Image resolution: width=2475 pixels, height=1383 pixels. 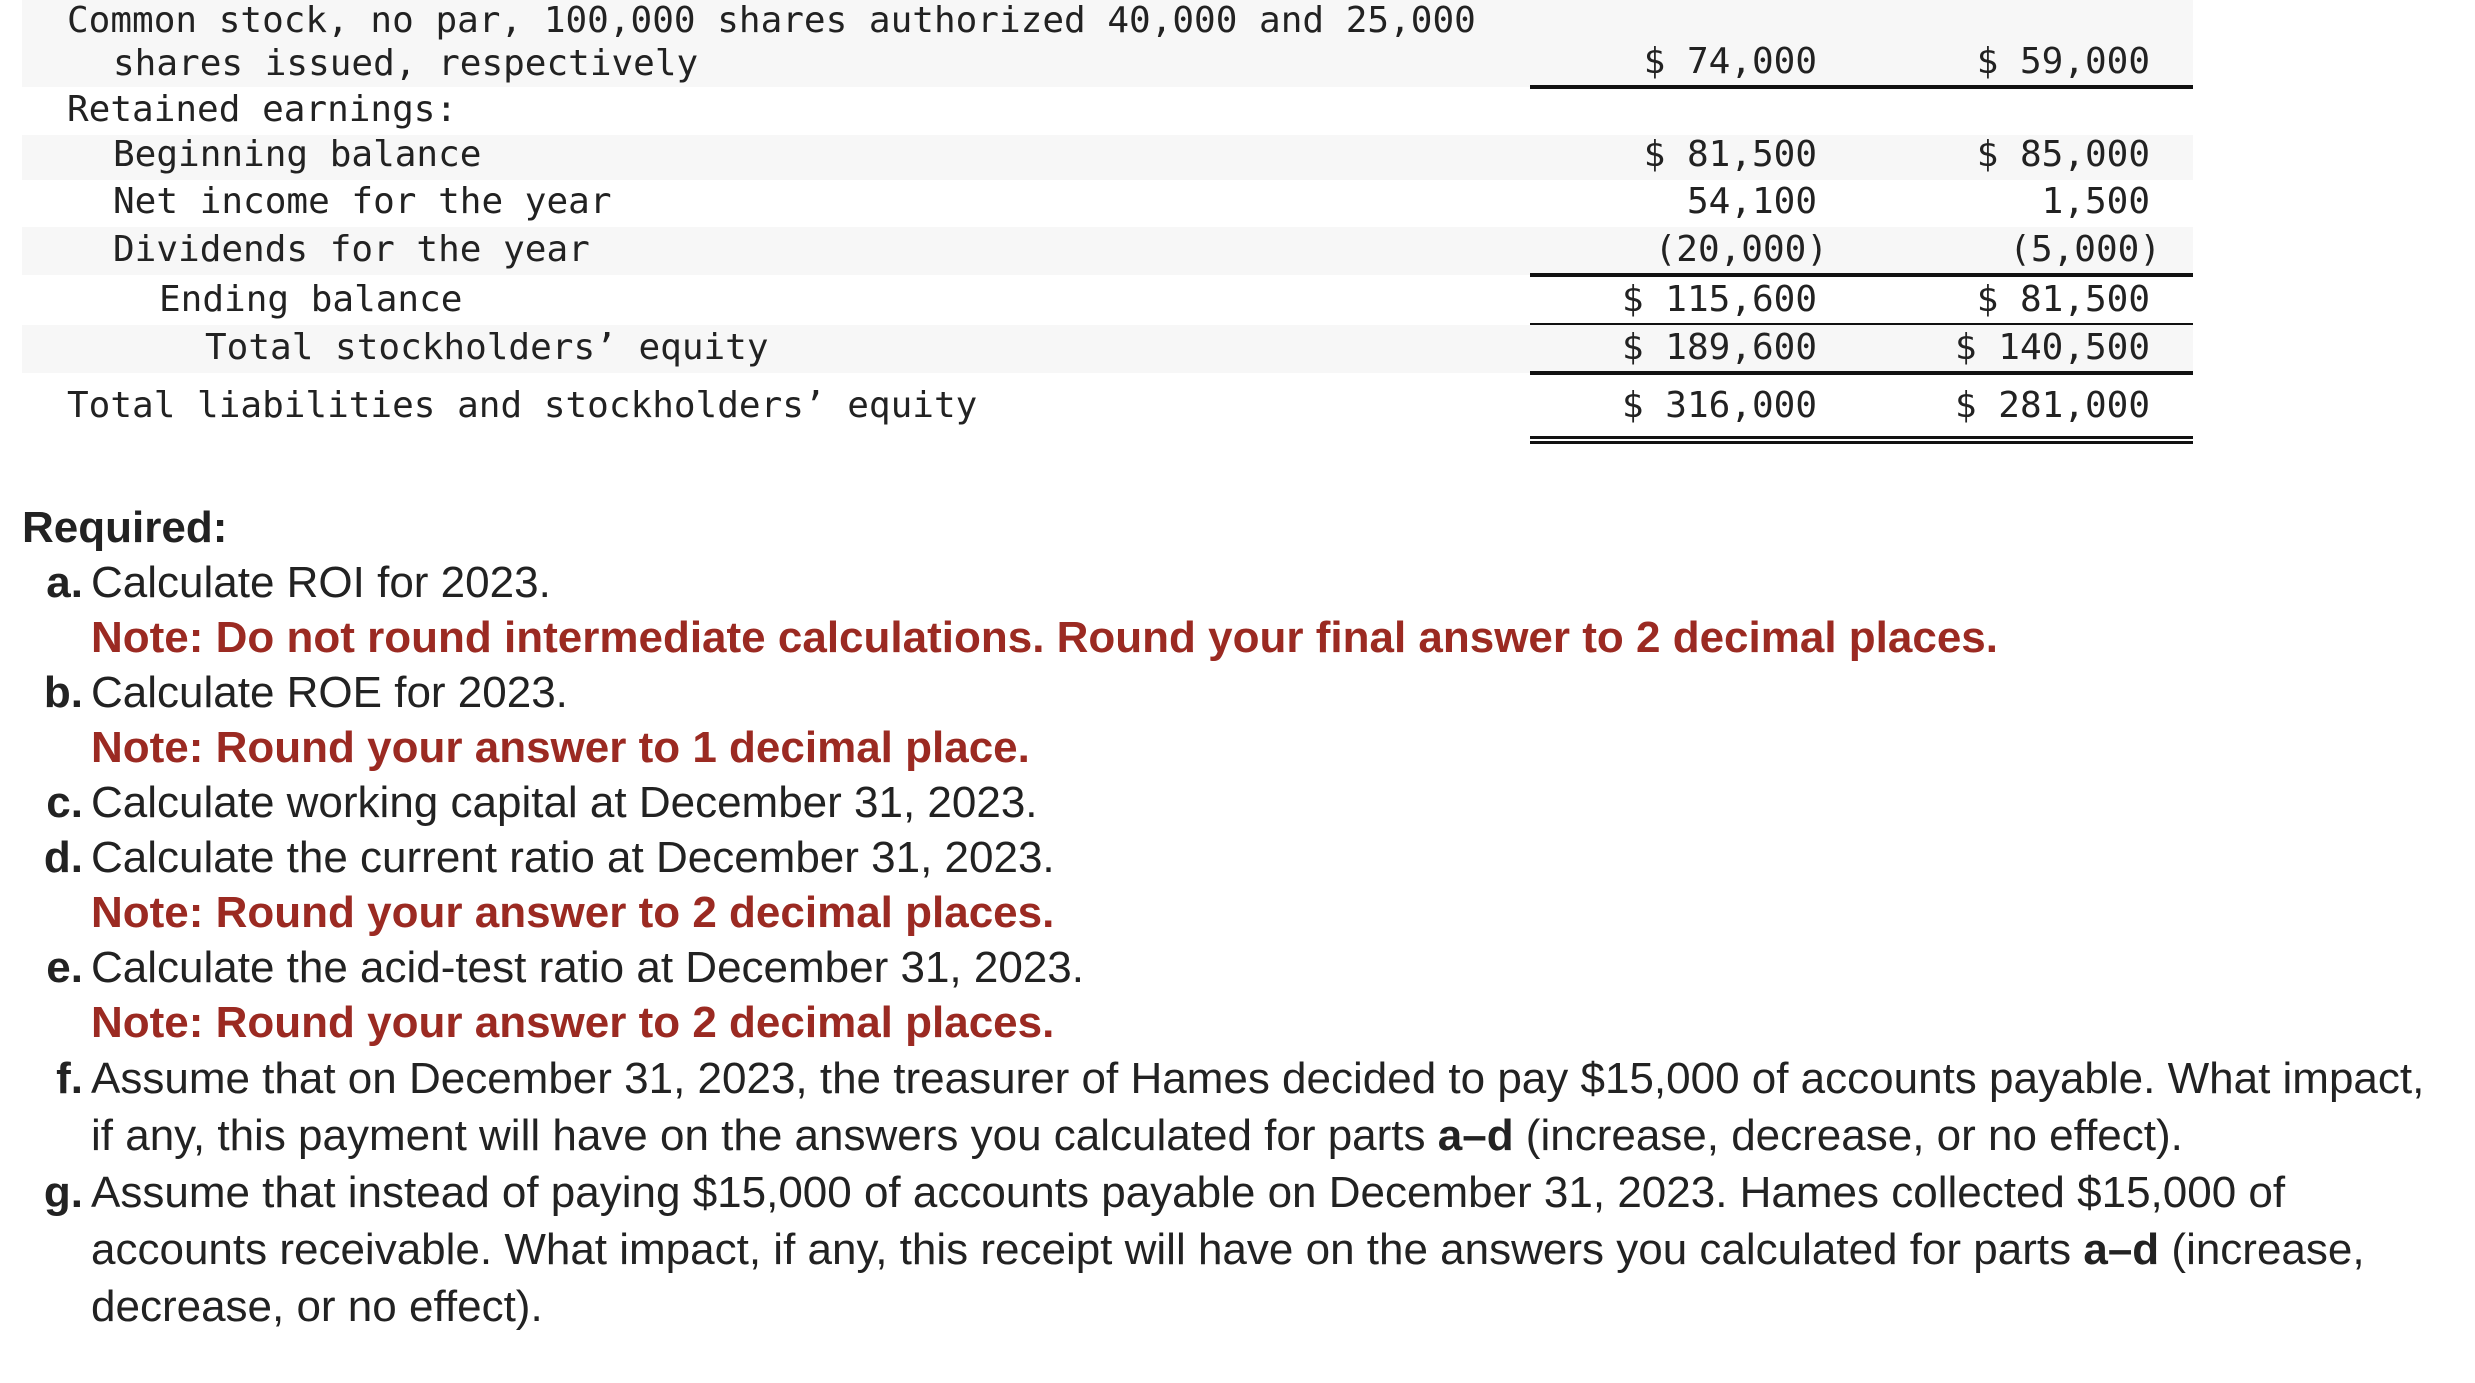 What do you see at coordinates (311, 299) in the screenshot?
I see `row-label: Ending balance` at bounding box center [311, 299].